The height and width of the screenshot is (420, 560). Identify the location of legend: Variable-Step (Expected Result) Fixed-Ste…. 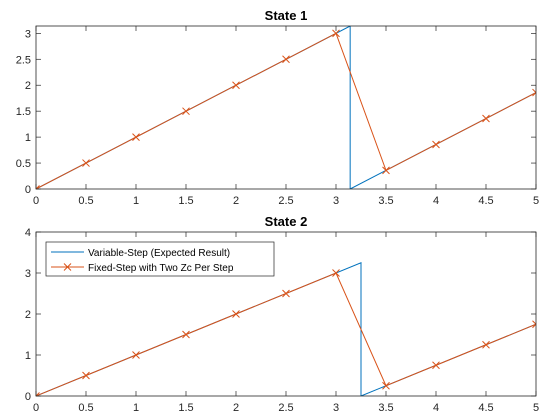
(160, 259).